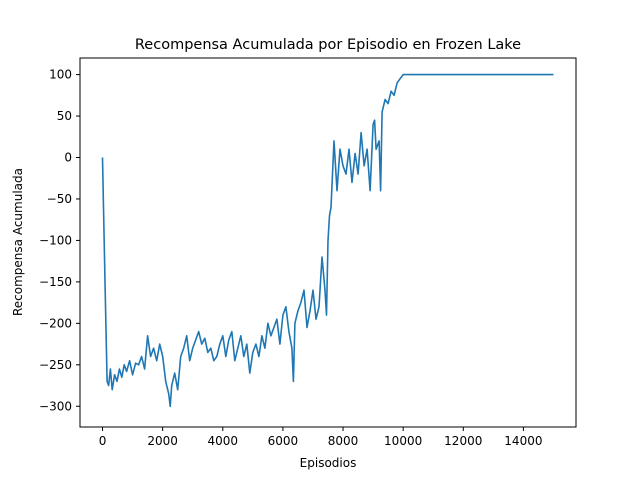  I want to click on y-tick-label: −100, so click(55, 240).